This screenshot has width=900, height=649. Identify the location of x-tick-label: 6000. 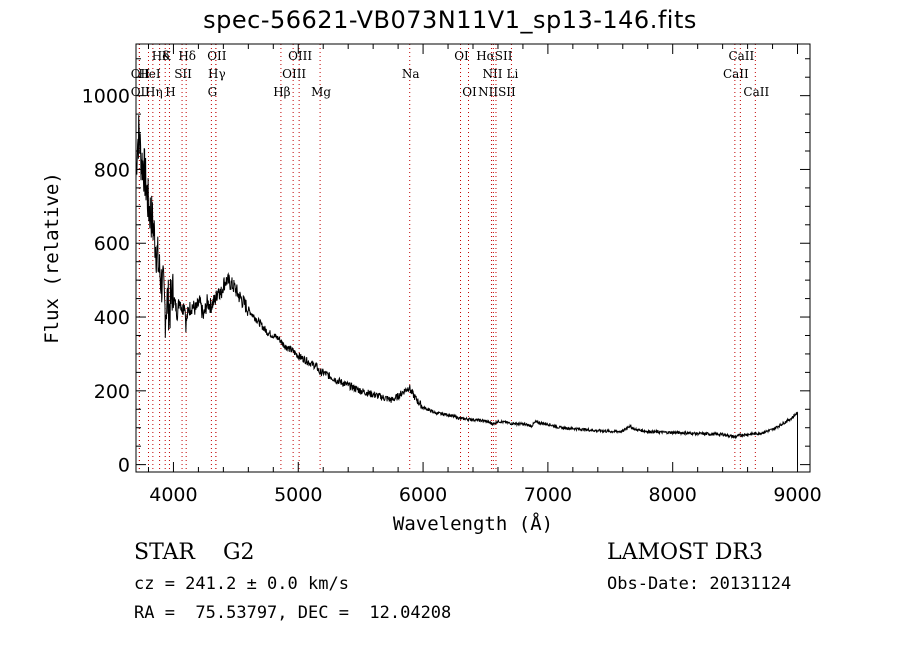
(423, 495).